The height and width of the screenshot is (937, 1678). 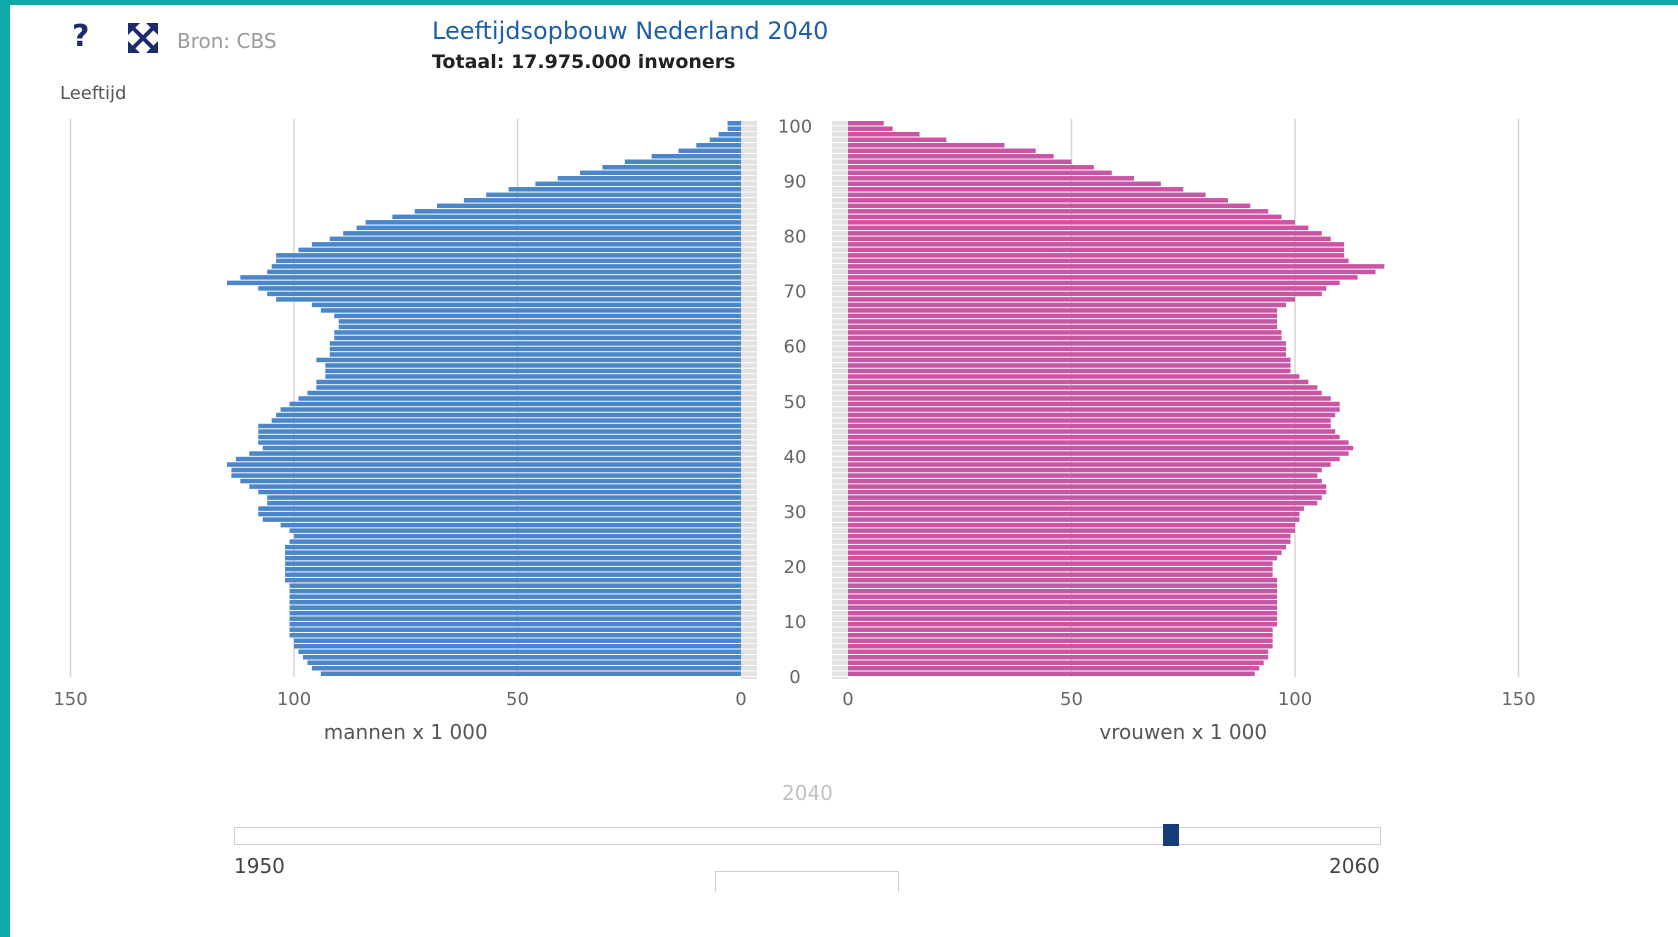 I want to click on female-x-tick-label: 100, so click(x=1295, y=699).